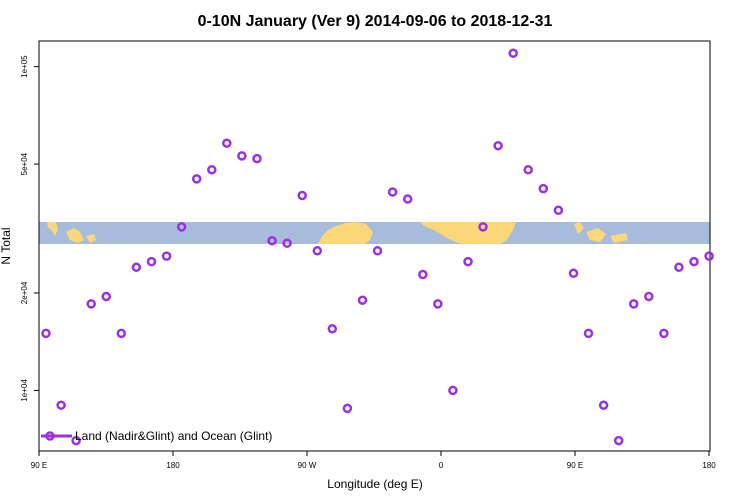 The image size is (750, 500). Describe the element at coordinates (173, 436) in the screenshot. I see `legend-label: Land (Nadir&Glint) and Ocean (Glint)` at that location.